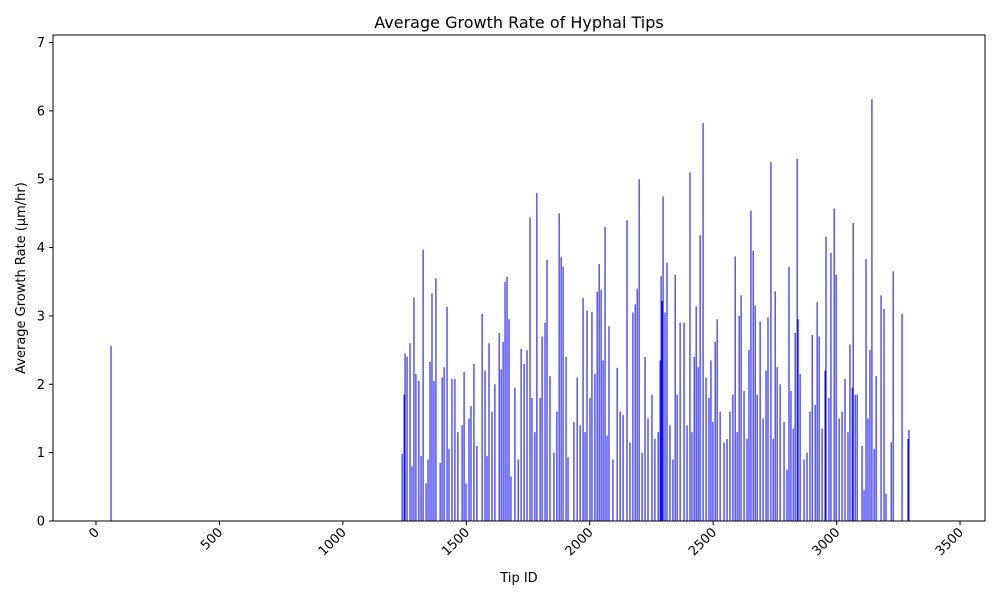  Describe the element at coordinates (21, 278) in the screenshot. I see `y-axis-label: Average Growth Rate (µm/hr)` at that location.